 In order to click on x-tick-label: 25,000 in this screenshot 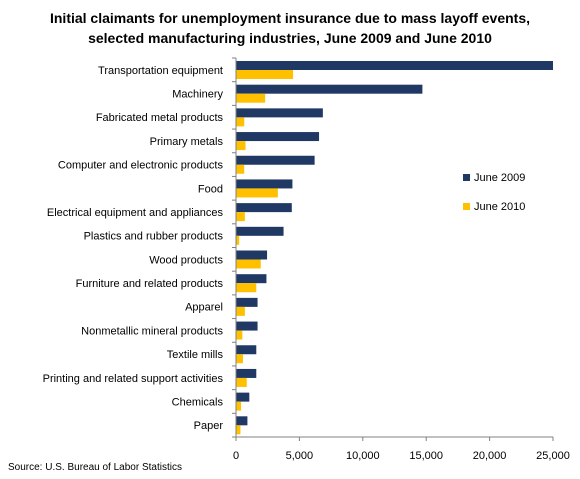, I will do `click(553, 456)`.